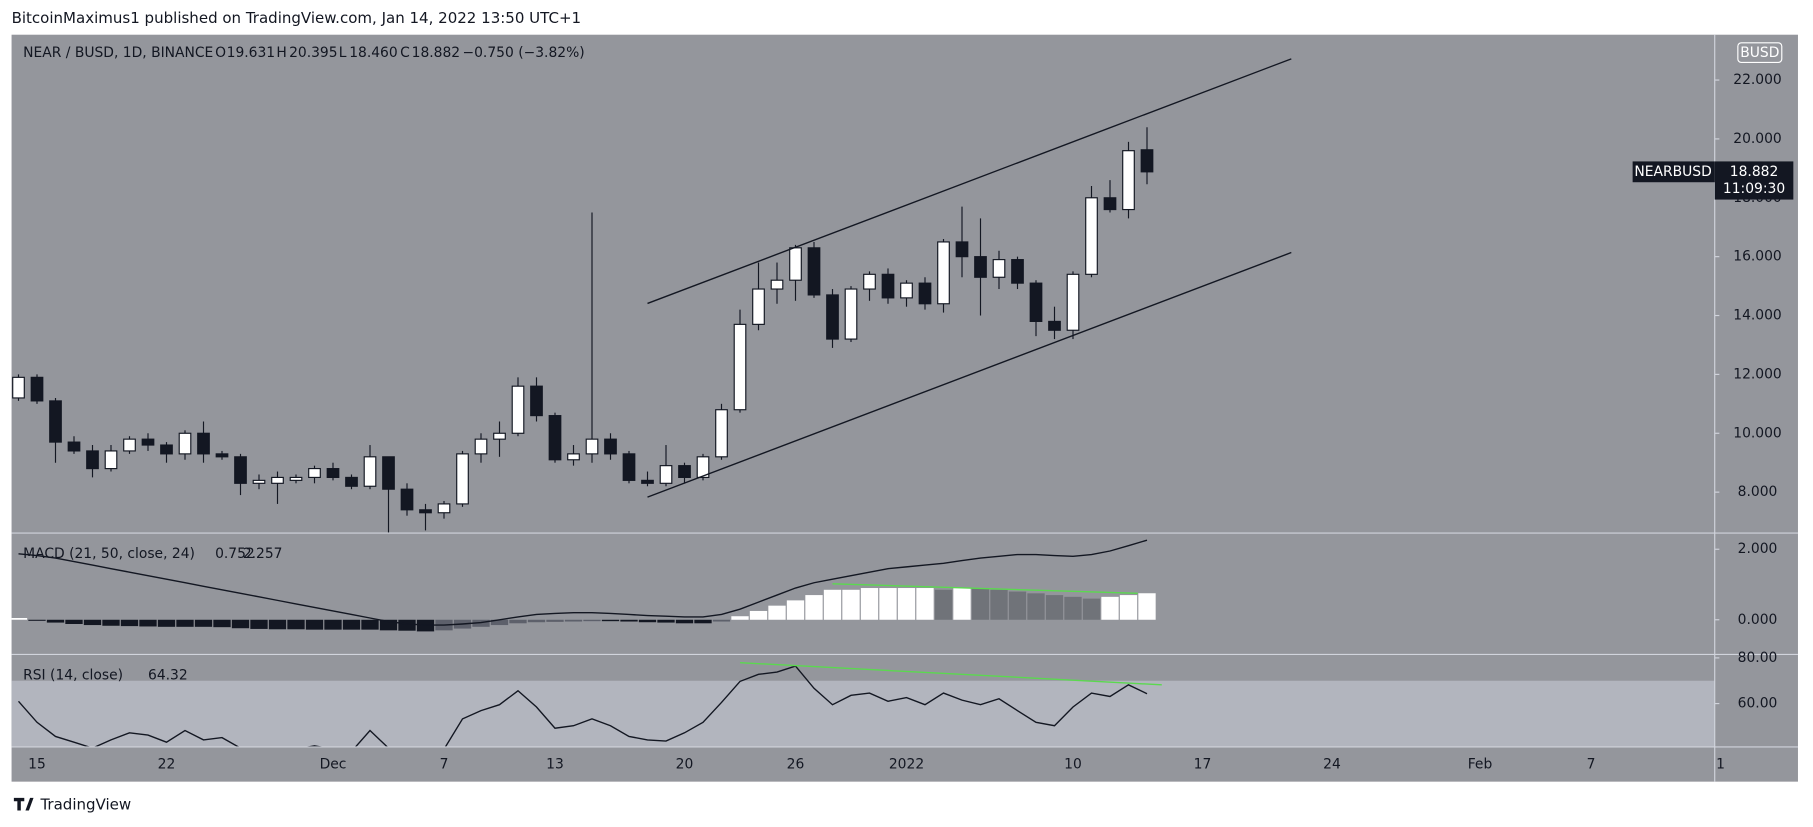 This screenshot has width=1813, height=827. What do you see at coordinates (167, 764) in the screenshot?
I see `x-tick-label: 22` at bounding box center [167, 764].